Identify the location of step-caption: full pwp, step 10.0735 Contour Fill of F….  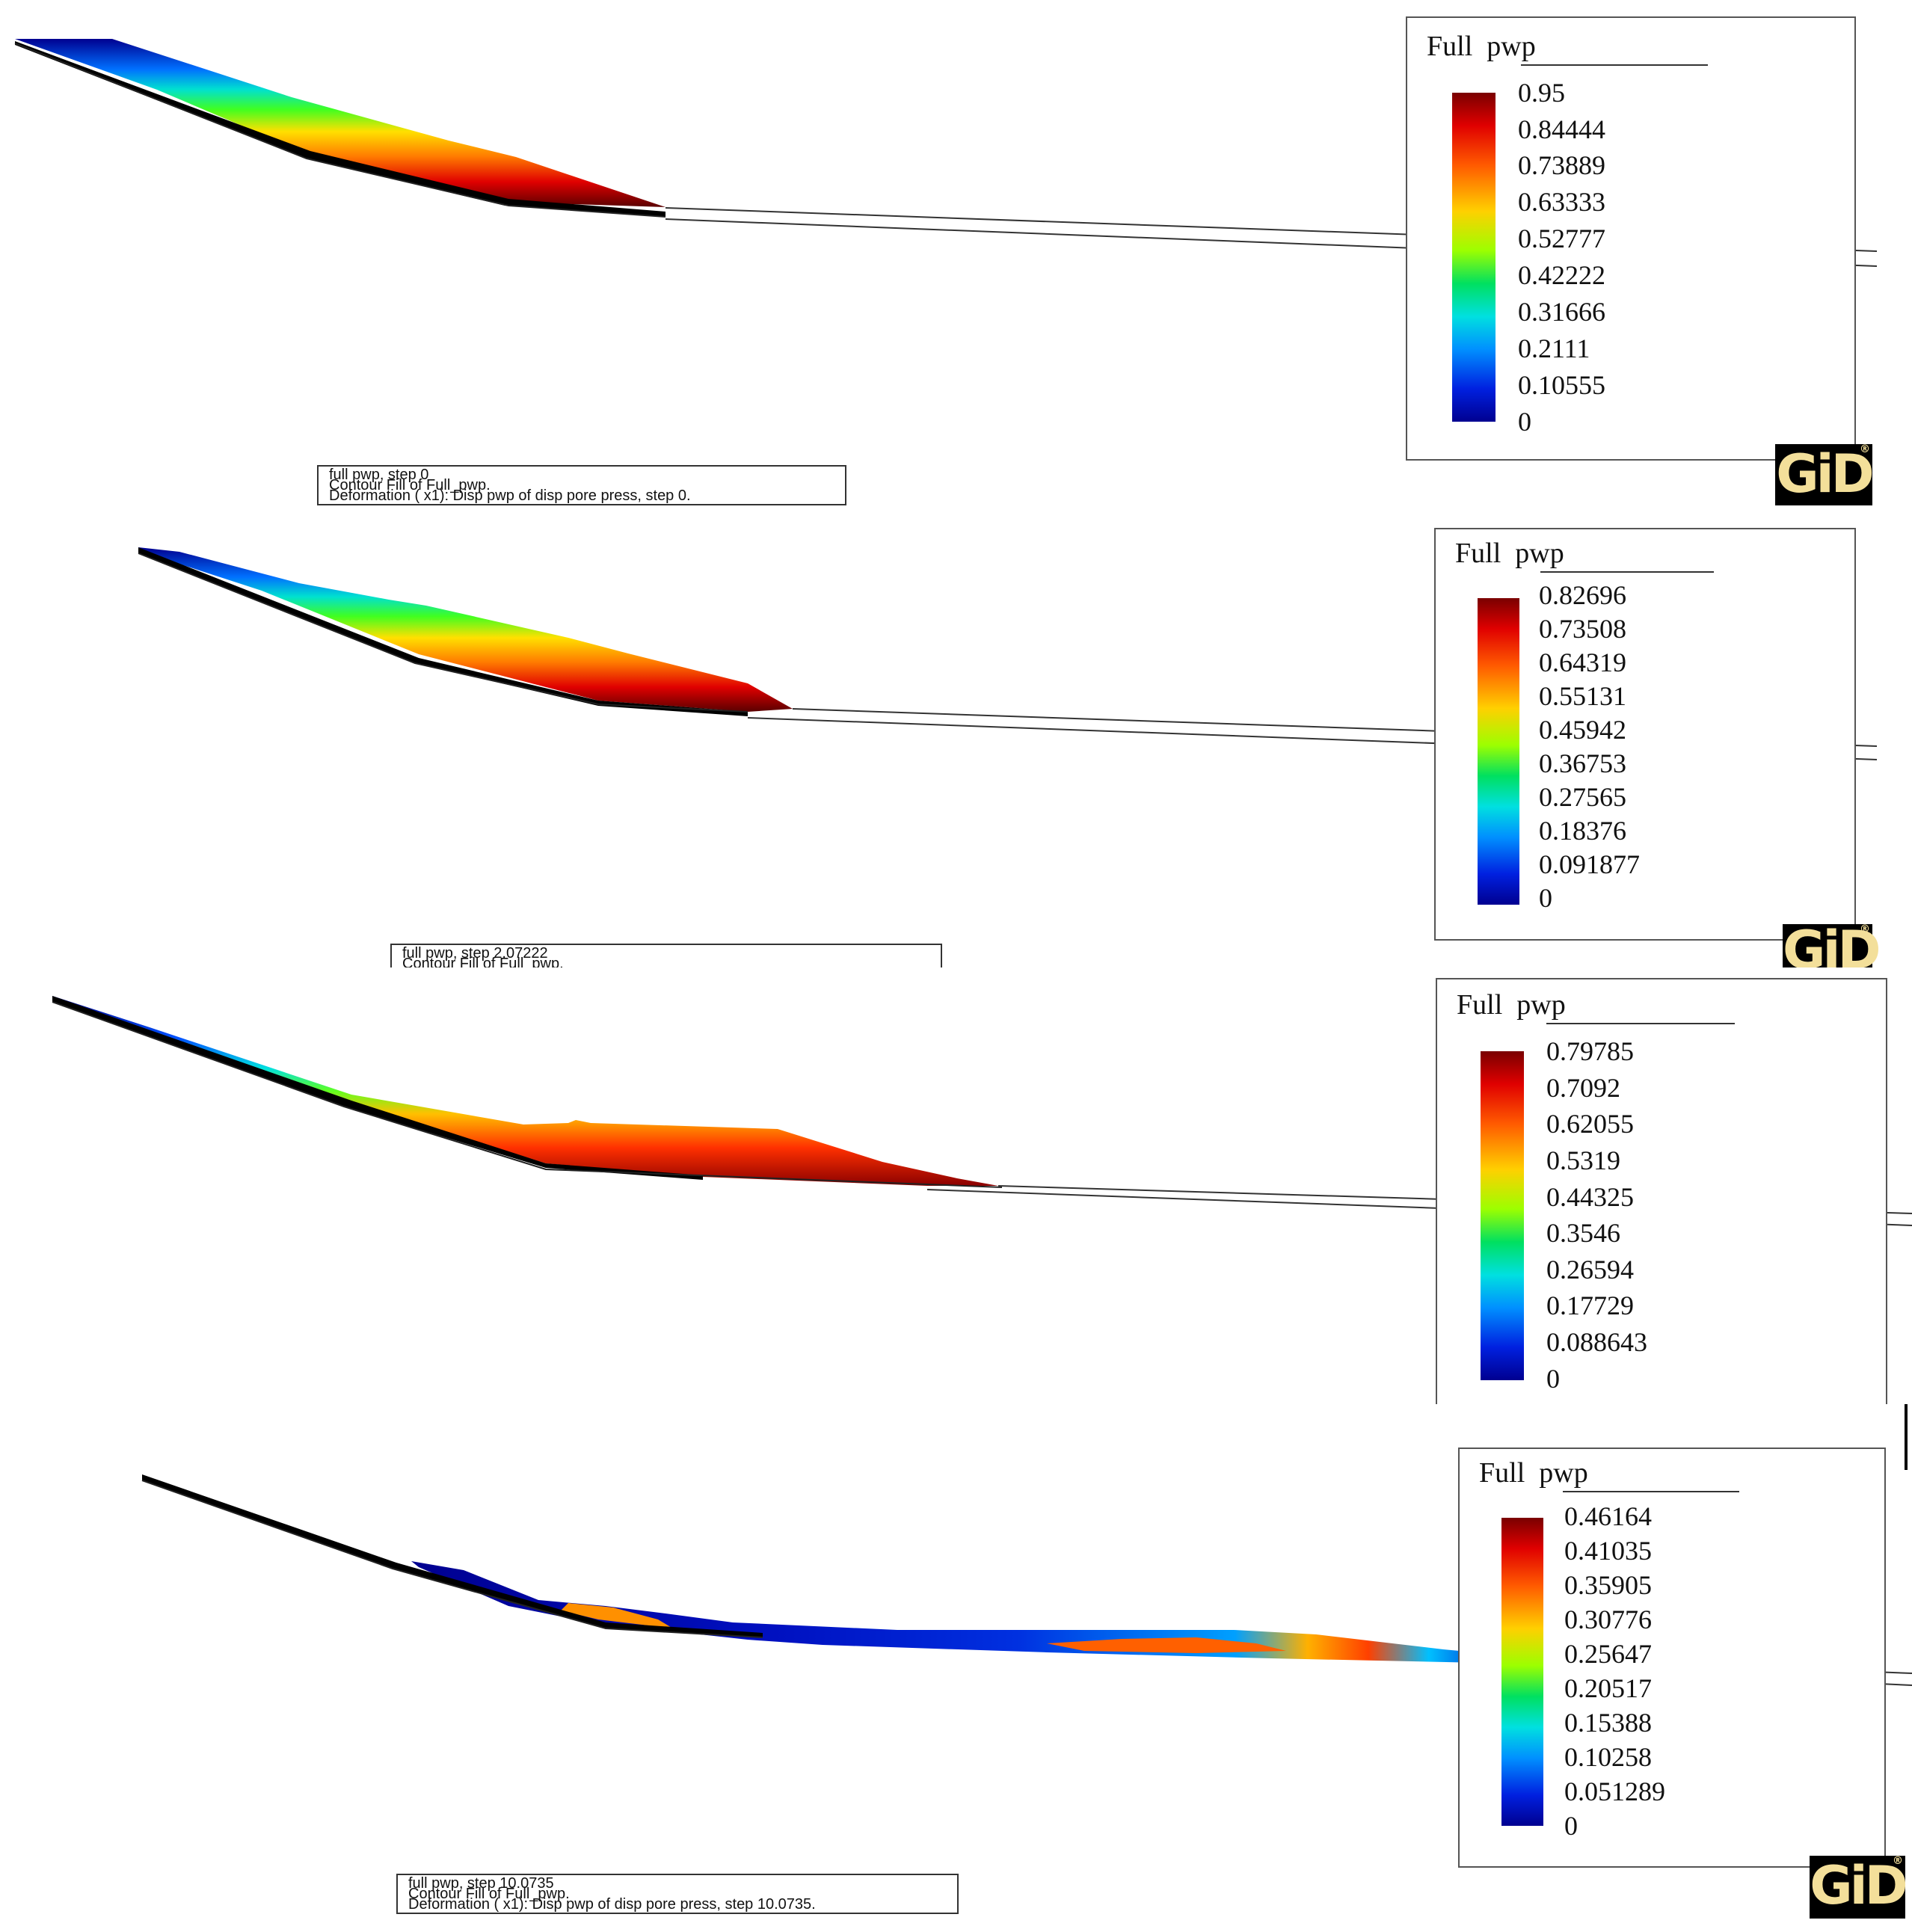
(677, 1894).